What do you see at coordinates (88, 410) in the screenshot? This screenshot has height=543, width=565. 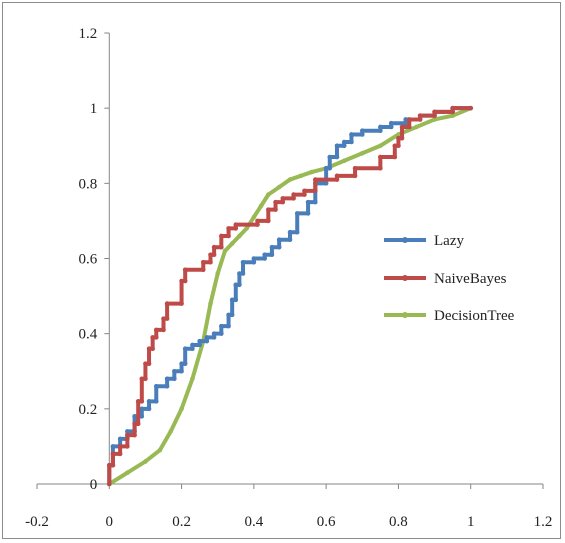 I see `y-tick-label: 0.2` at bounding box center [88, 410].